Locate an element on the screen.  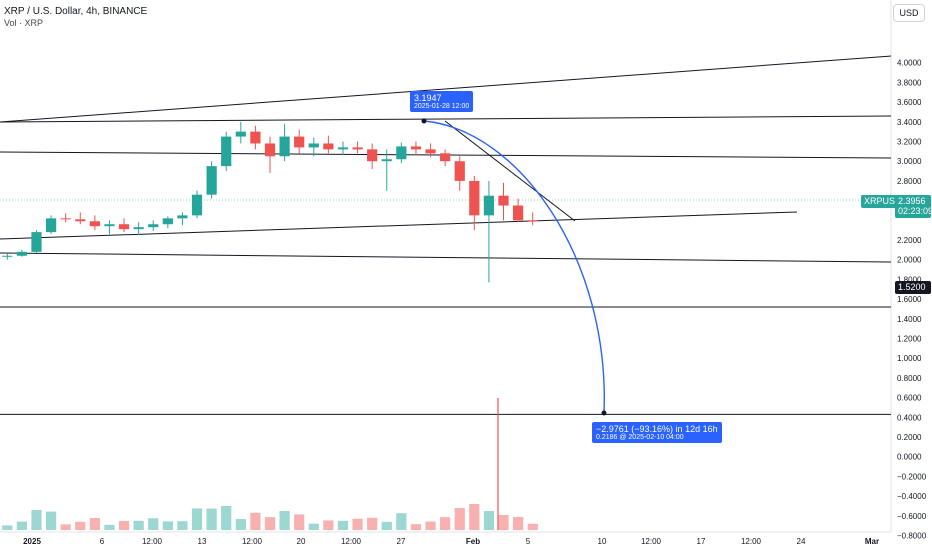
x-tick-label: Mar is located at coordinates (872, 541).